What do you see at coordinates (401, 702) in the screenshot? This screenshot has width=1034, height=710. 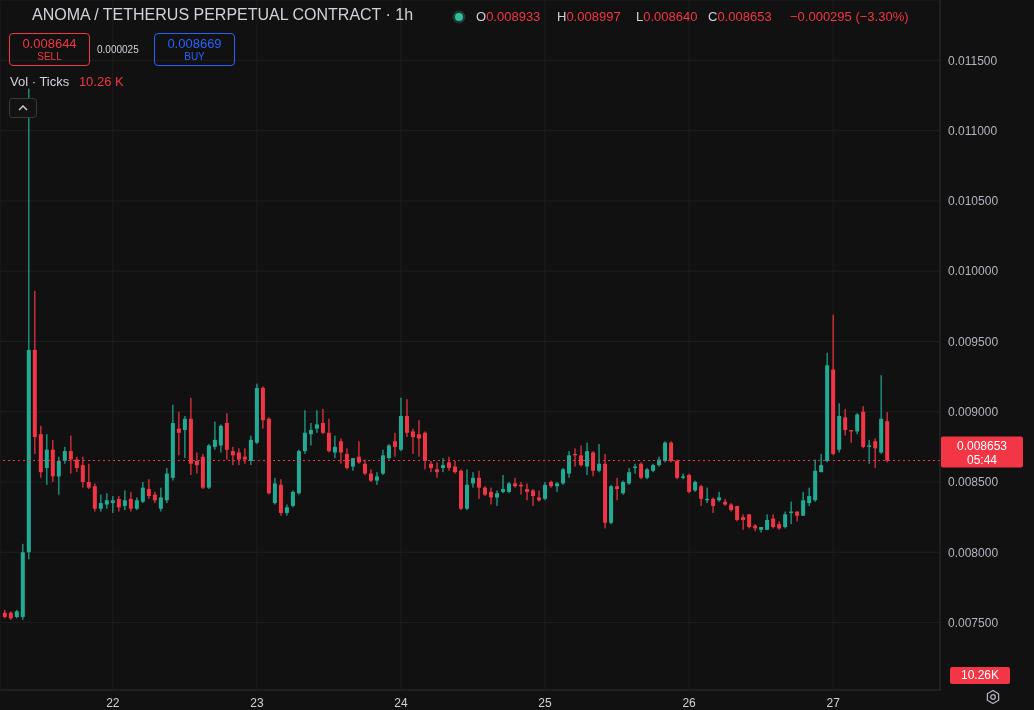 I see `x-tick-label: 24` at bounding box center [401, 702].